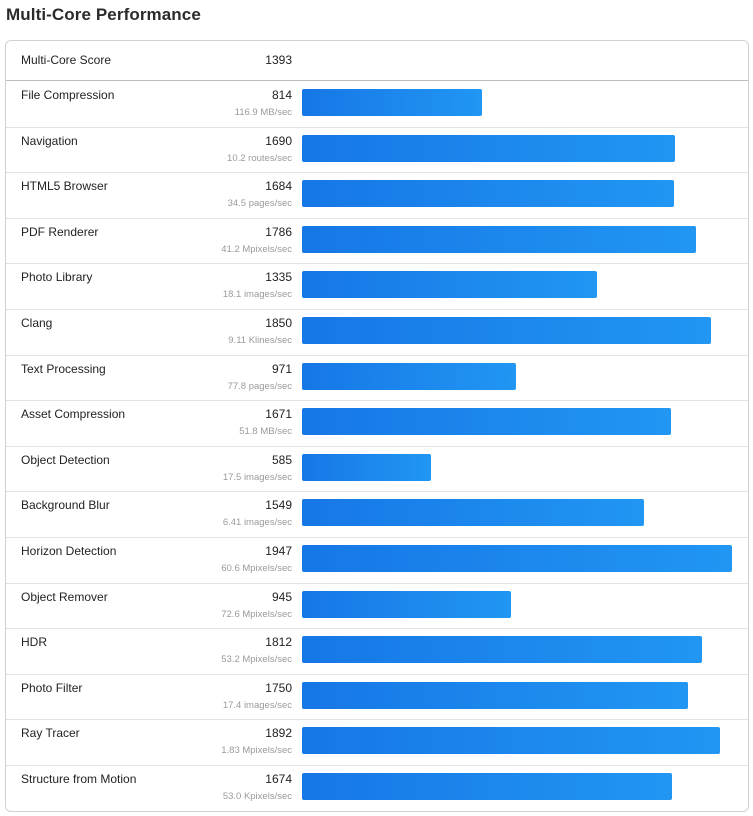 The image size is (753, 816). I want to click on benchmark-score: 1750, so click(278, 687).